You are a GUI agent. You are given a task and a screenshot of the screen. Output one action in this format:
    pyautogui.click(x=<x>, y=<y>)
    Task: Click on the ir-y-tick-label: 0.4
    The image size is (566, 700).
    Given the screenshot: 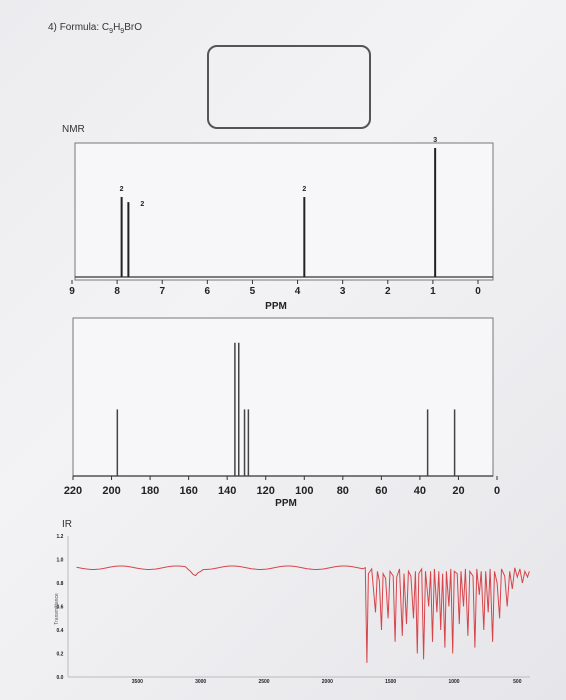 What is the action you would take?
    pyautogui.click(x=60, y=631)
    